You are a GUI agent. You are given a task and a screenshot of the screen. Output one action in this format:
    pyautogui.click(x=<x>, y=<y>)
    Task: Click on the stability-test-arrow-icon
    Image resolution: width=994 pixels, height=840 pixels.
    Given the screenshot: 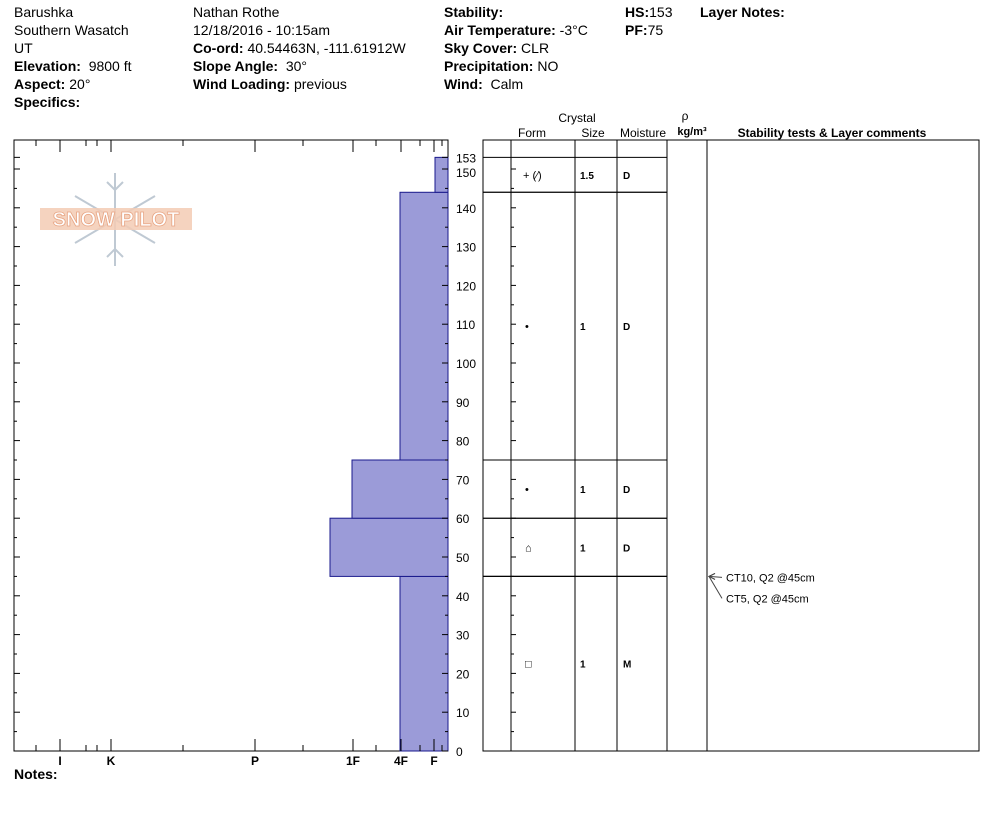 What is the action you would take?
    pyautogui.click(x=711, y=576)
    